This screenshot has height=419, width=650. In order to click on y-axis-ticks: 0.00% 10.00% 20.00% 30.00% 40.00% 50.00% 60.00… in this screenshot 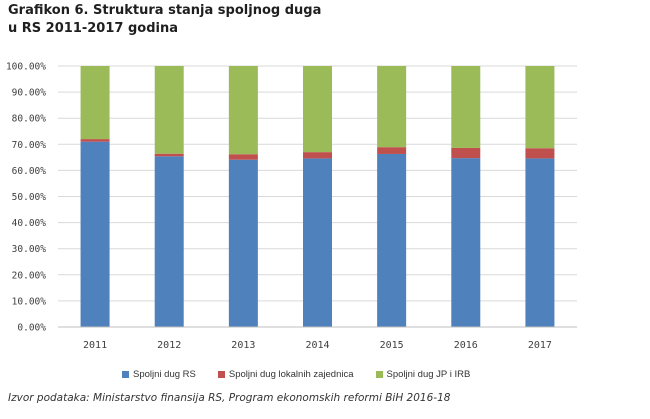, I will do `click(26, 198)`.